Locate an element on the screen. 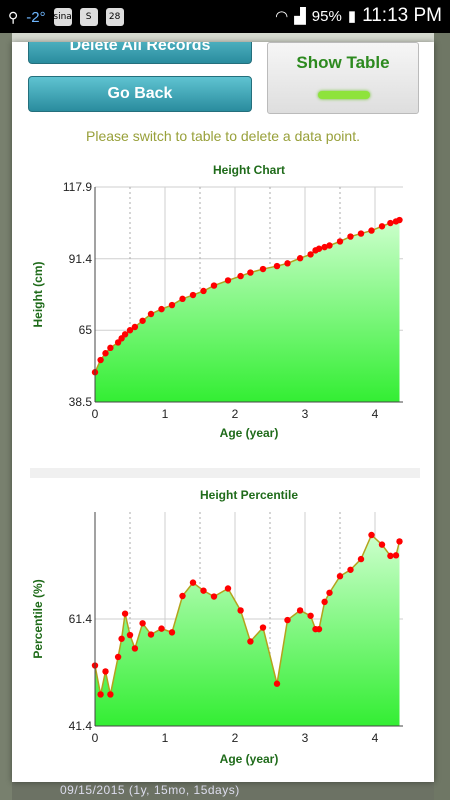 The height and width of the screenshot is (800, 450). percentile-x-tick-label: 3 is located at coordinates (305, 738).